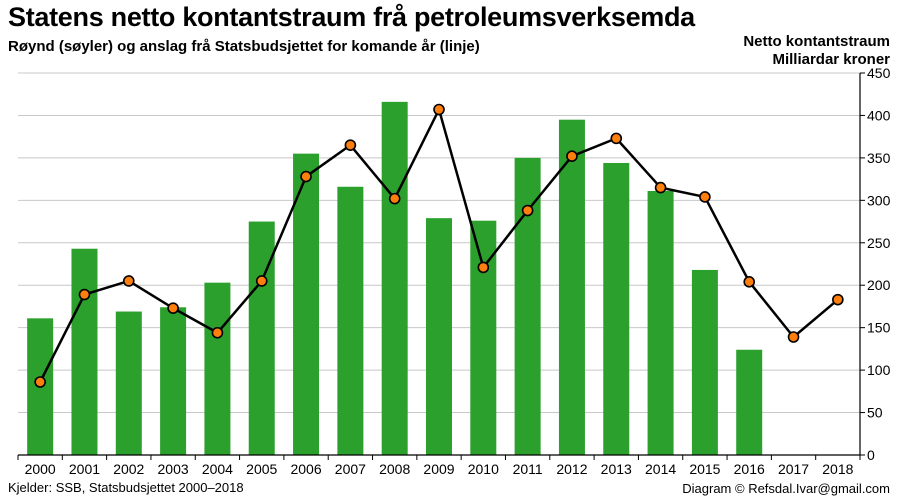  Describe the element at coordinates (217, 469) in the screenshot. I see `x-tick-label: 2004` at that location.